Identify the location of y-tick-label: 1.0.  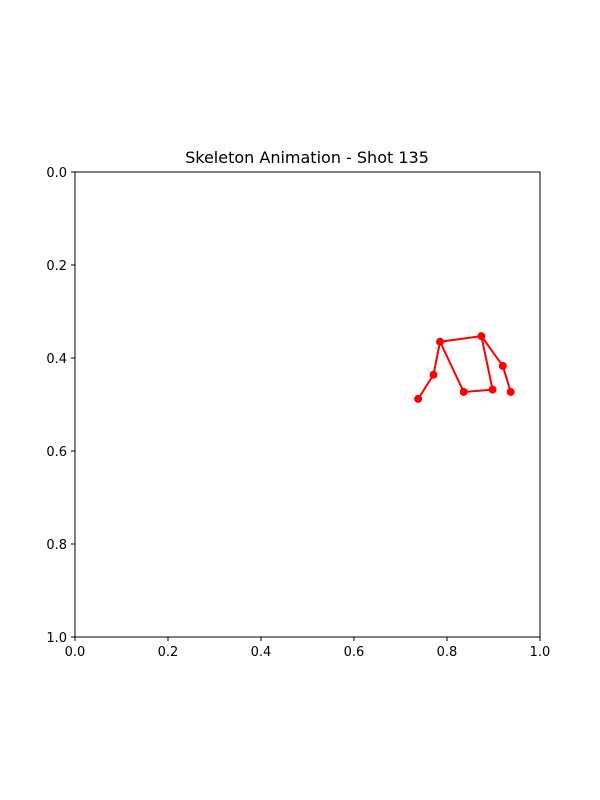
(56, 638).